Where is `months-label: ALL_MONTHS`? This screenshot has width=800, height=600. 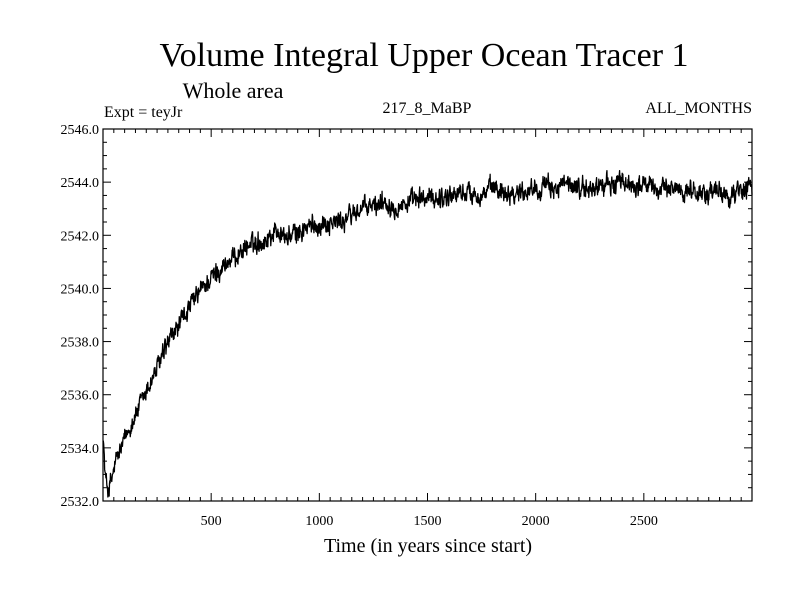 months-label: ALL_MONTHS is located at coordinates (698, 108).